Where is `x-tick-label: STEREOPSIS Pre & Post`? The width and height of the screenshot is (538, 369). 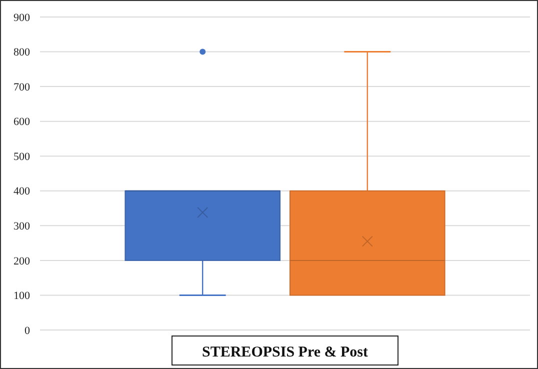
x-tick-label: STEREOPSIS Pre & Post is located at coordinates (285, 352).